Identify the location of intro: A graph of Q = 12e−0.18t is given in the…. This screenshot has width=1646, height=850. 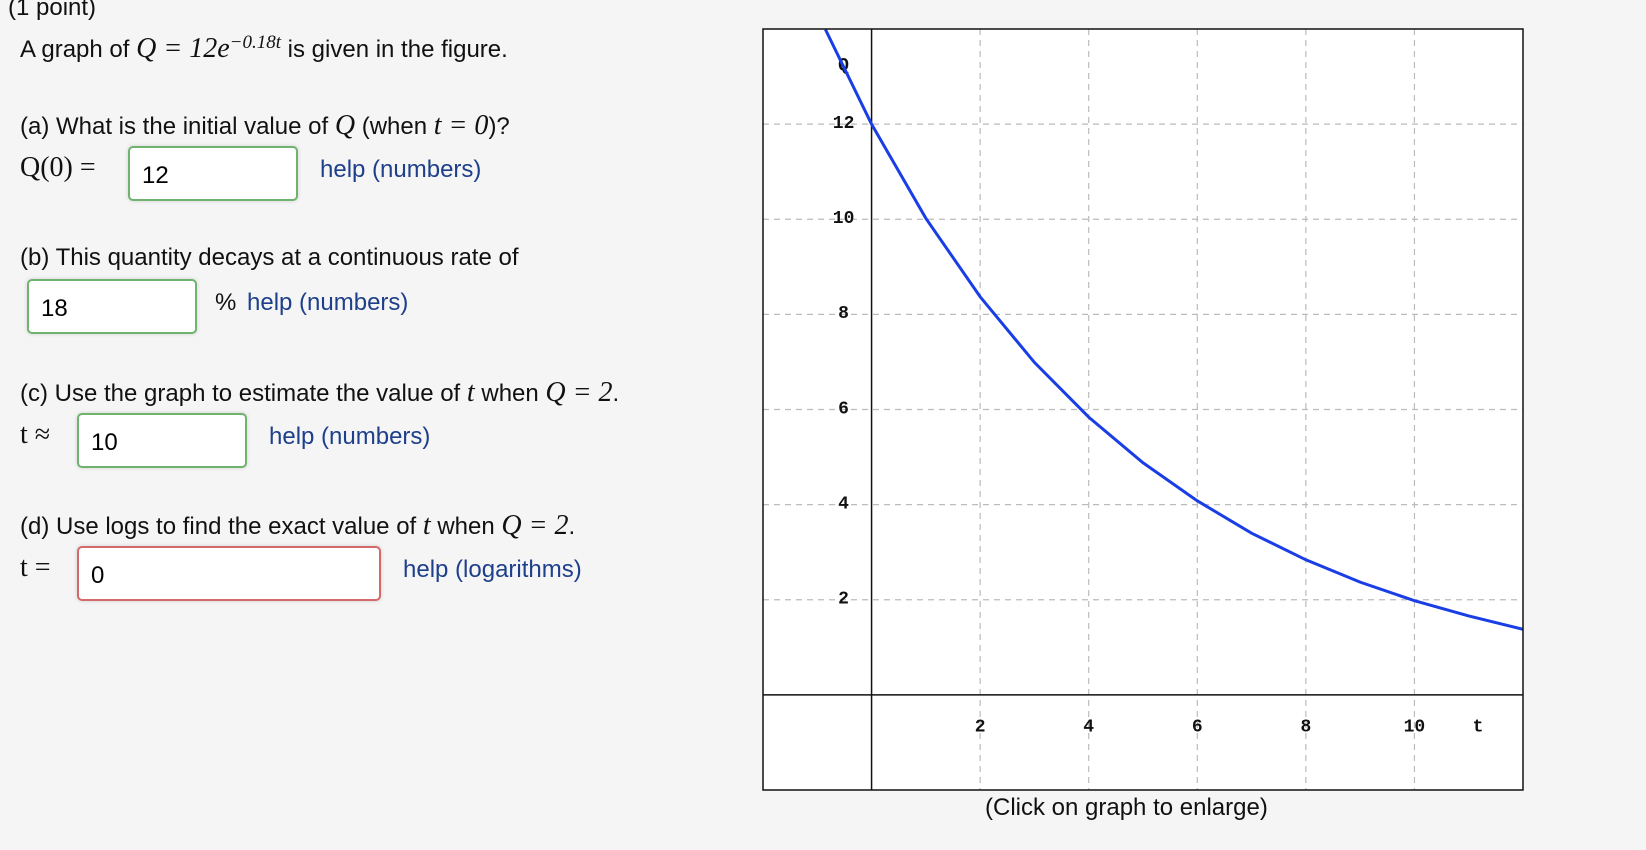
(264, 48).